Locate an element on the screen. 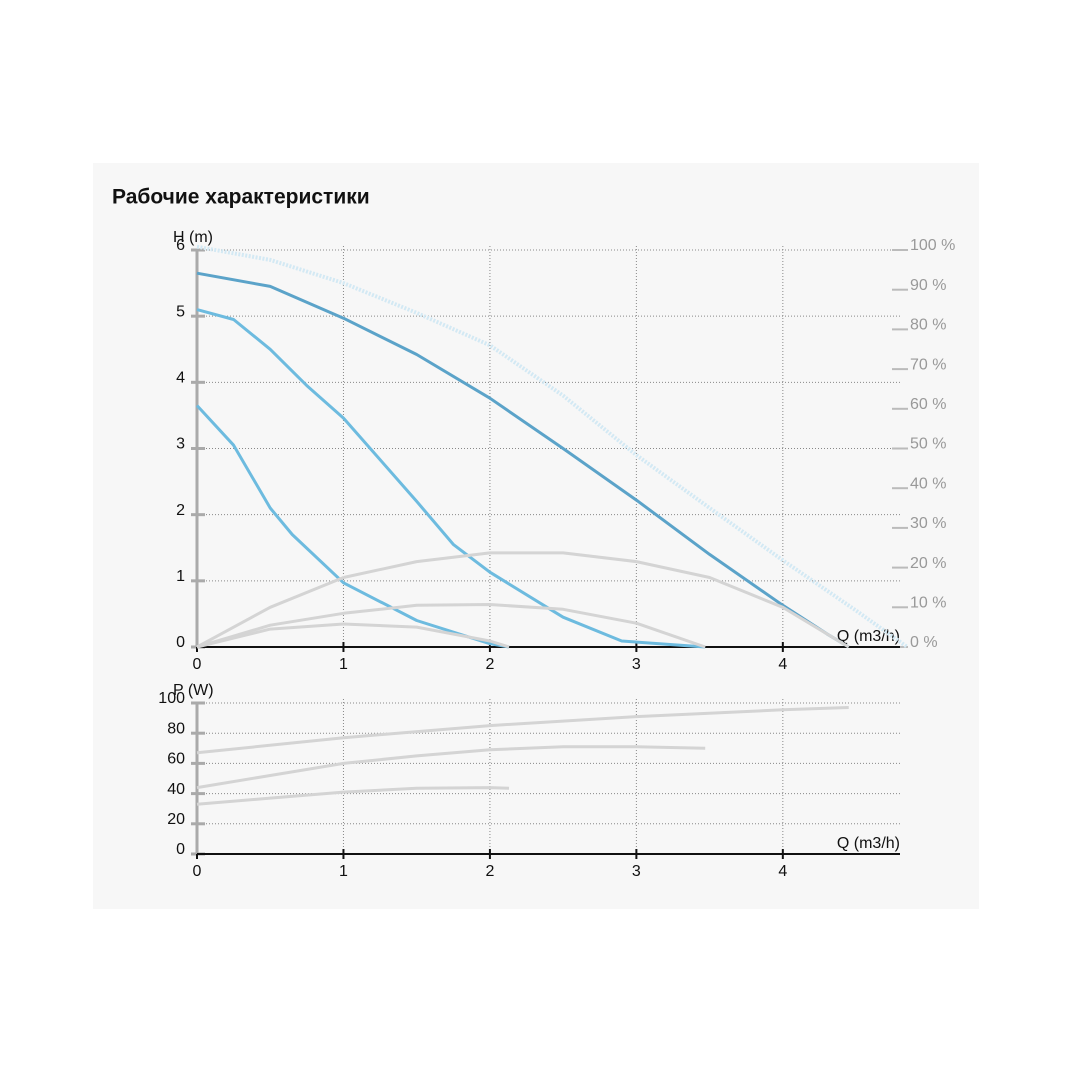 This screenshot has height=1080, width=1080. x-axis-label: Q (m3/h) is located at coordinates (868, 843).